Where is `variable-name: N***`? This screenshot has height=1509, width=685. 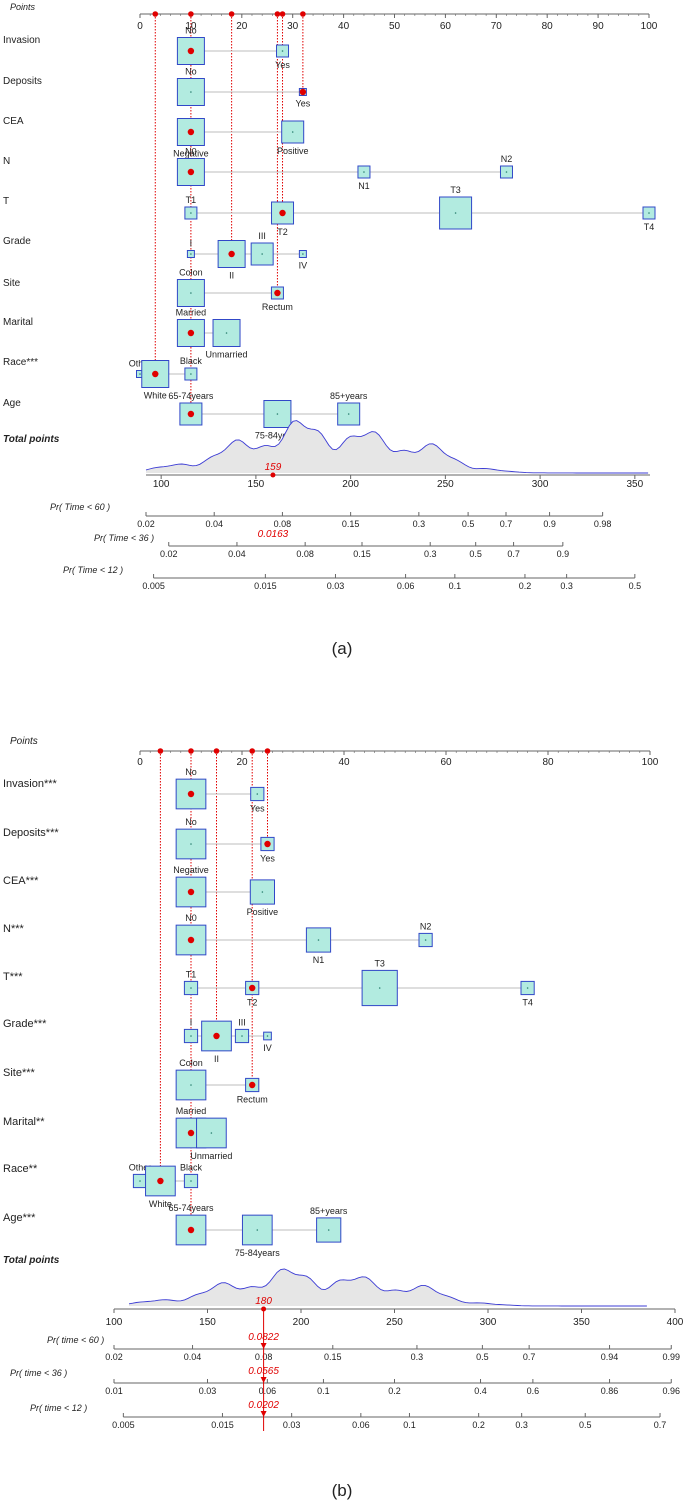
variable-name: N*** is located at coordinates (14, 929).